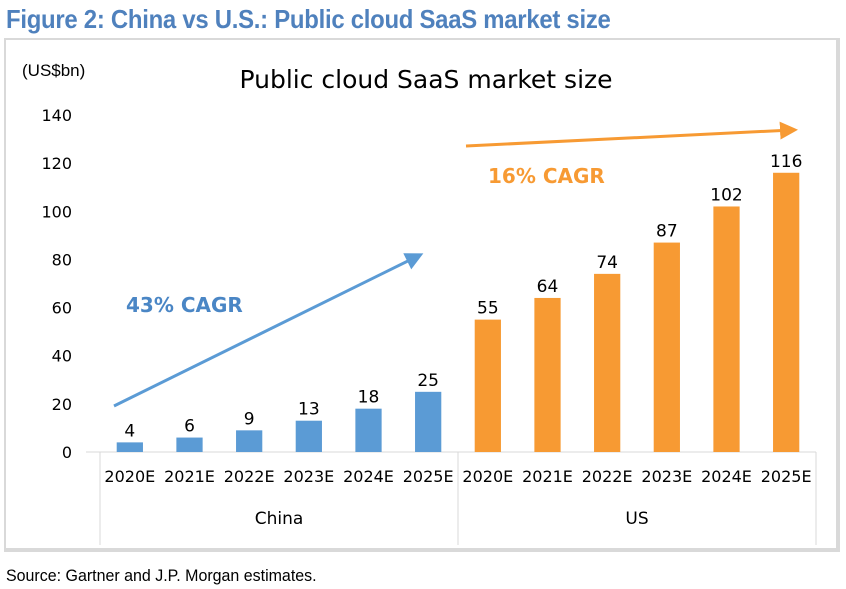 Image resolution: width=846 pixels, height=589 pixels. I want to click on bar-china-2024e, so click(368, 430).